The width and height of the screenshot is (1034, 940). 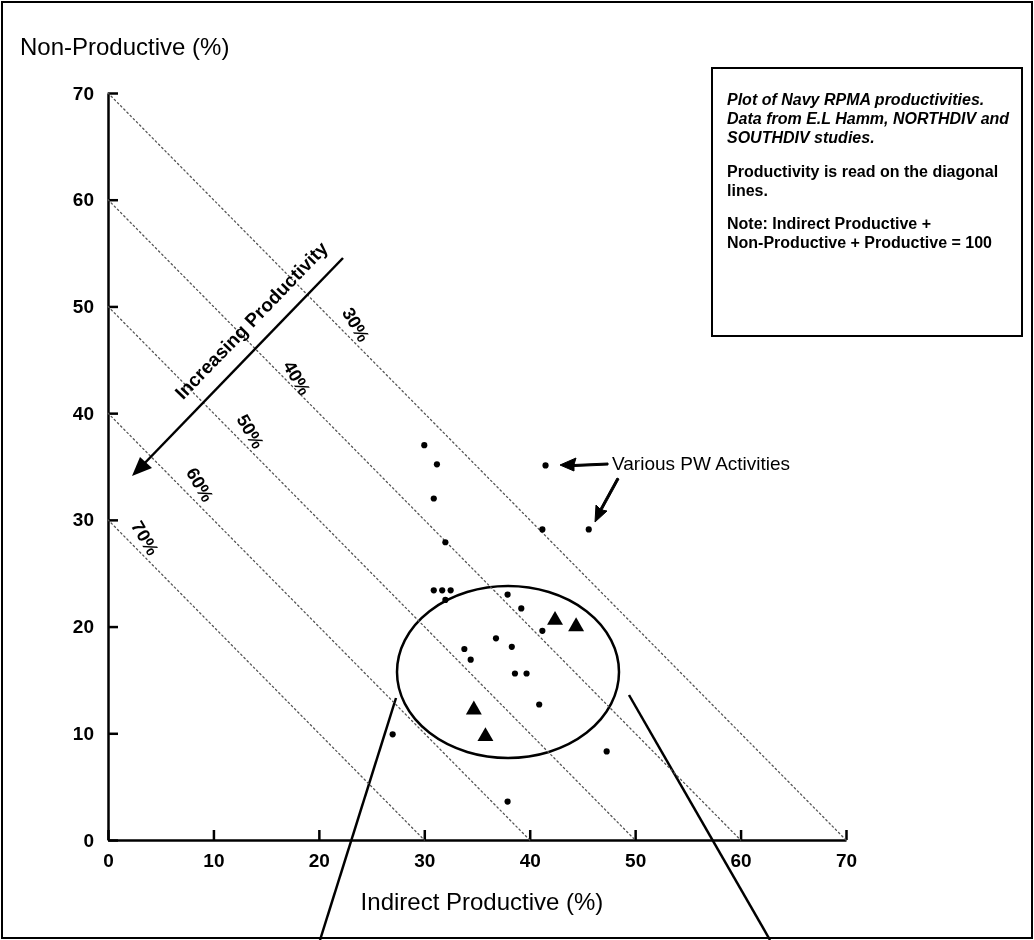 I want to click on y-tick-label: 30, so click(x=83, y=520).